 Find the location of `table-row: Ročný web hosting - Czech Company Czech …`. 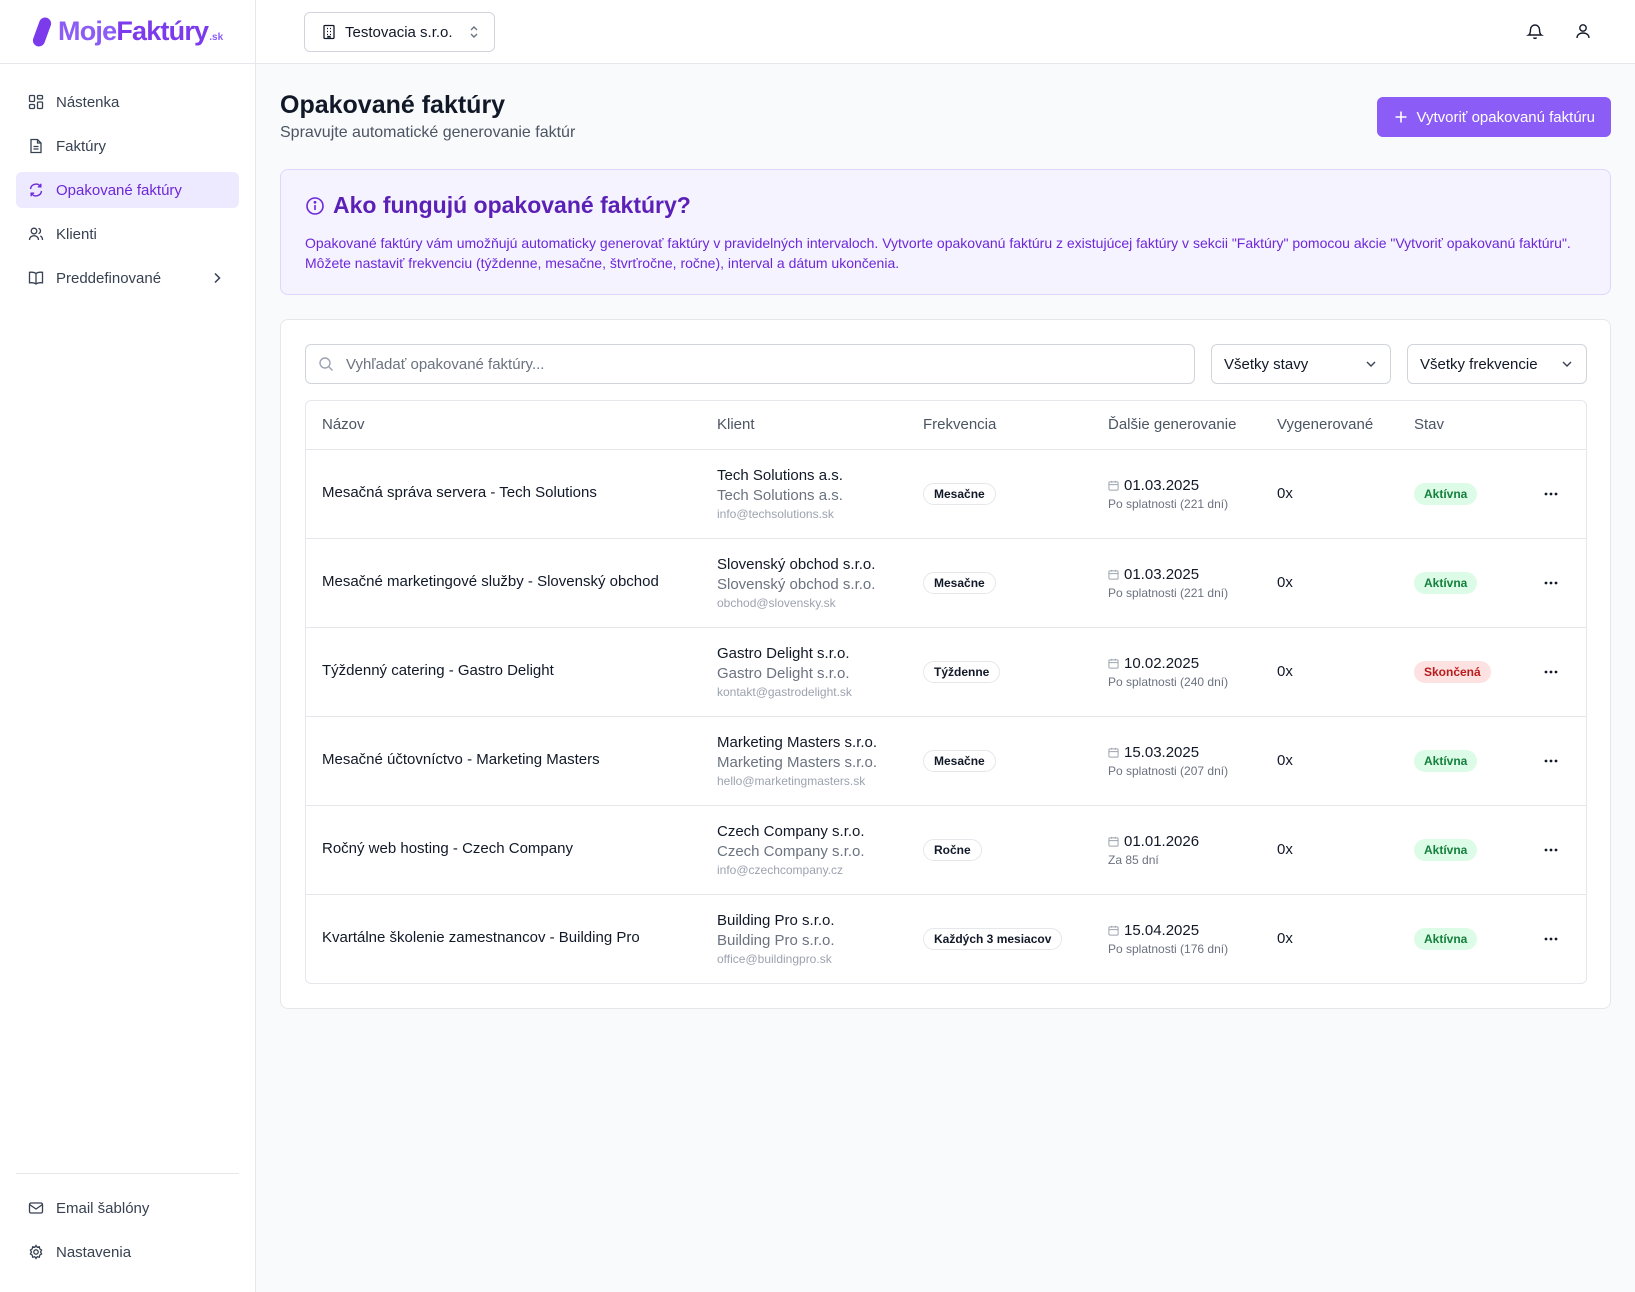

table-row: Ročný web hosting - Czech Company Czech … is located at coordinates (946, 850).